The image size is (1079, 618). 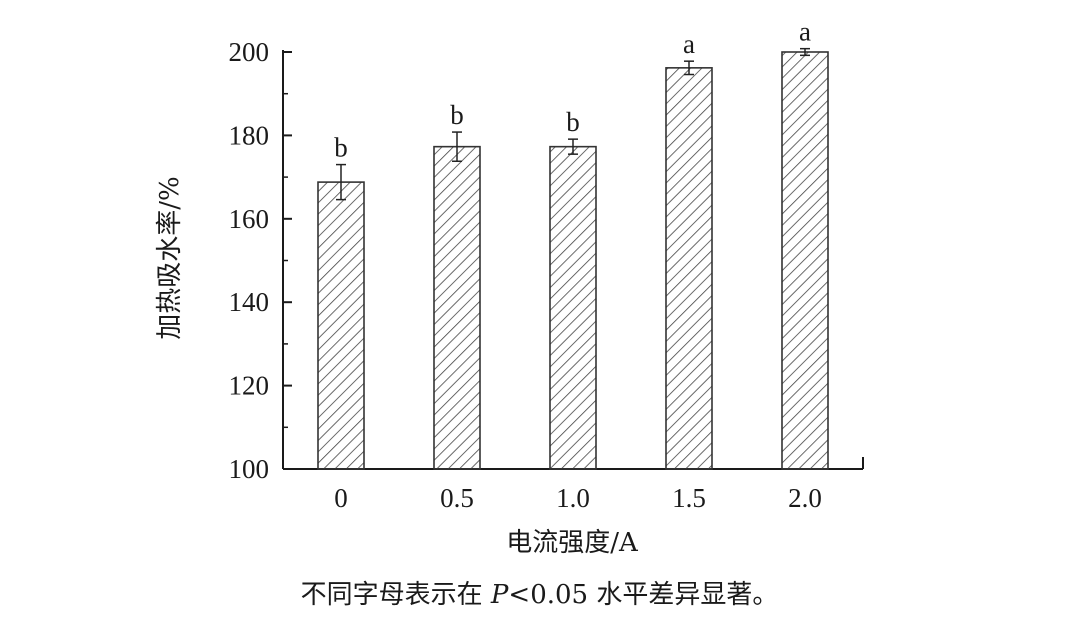 I want to click on x-tick-label: 1.0, so click(x=573, y=498).